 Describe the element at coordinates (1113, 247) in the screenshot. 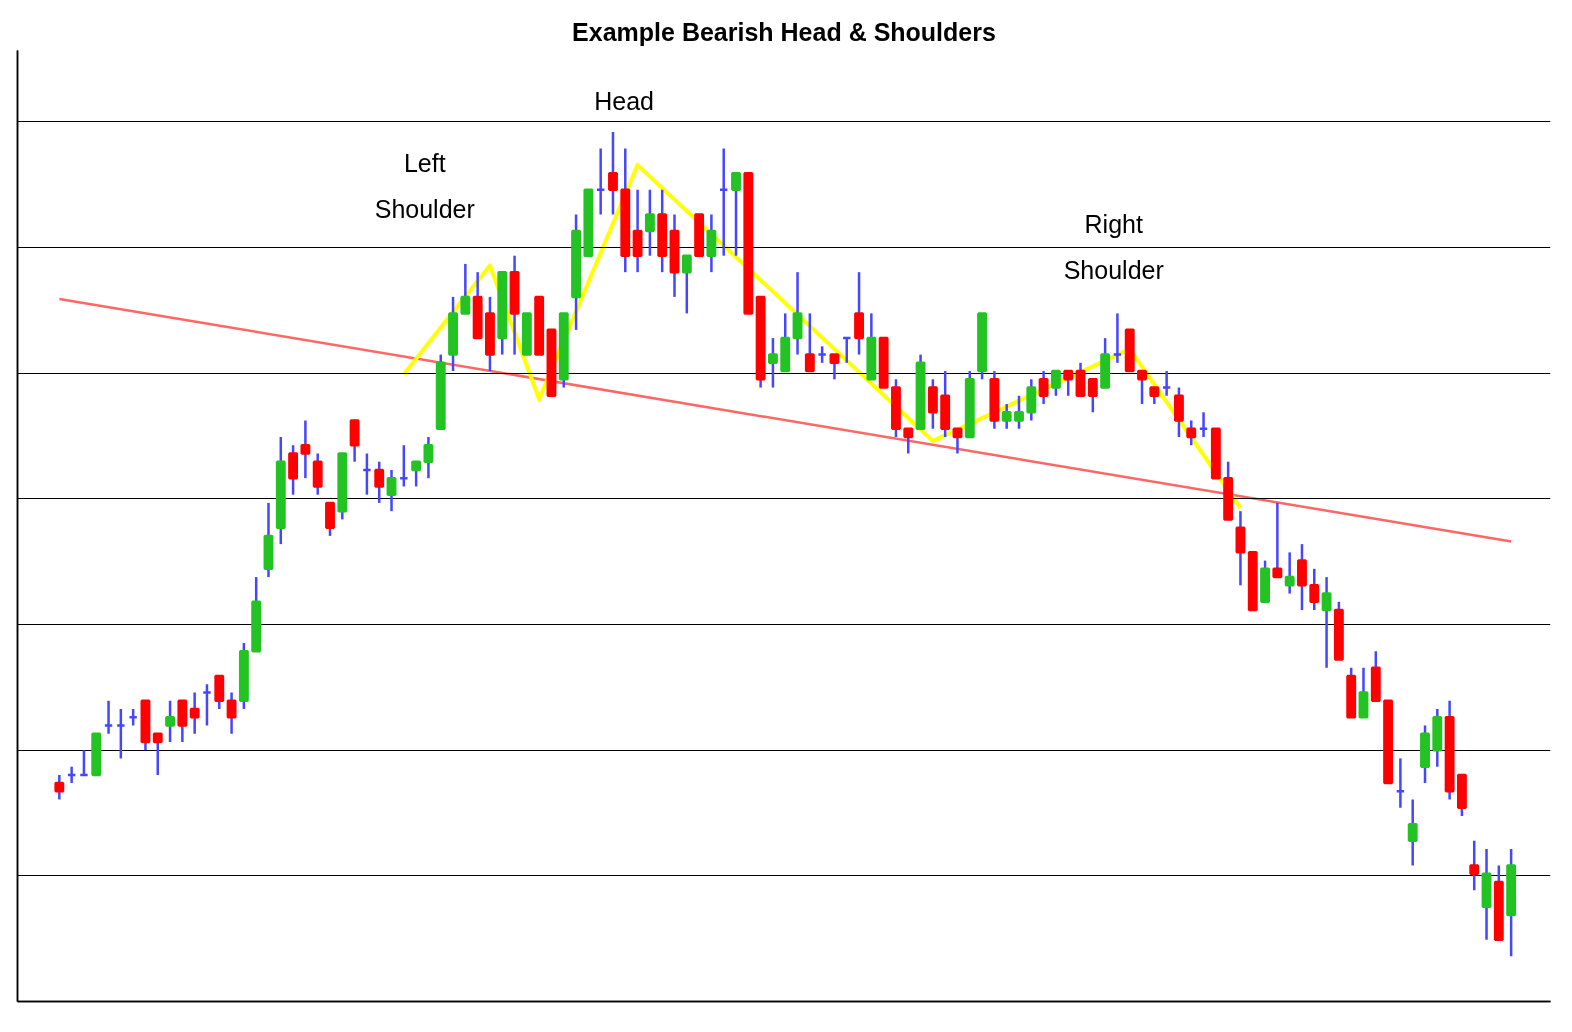

I see `annotation: Right Shoulder` at that location.